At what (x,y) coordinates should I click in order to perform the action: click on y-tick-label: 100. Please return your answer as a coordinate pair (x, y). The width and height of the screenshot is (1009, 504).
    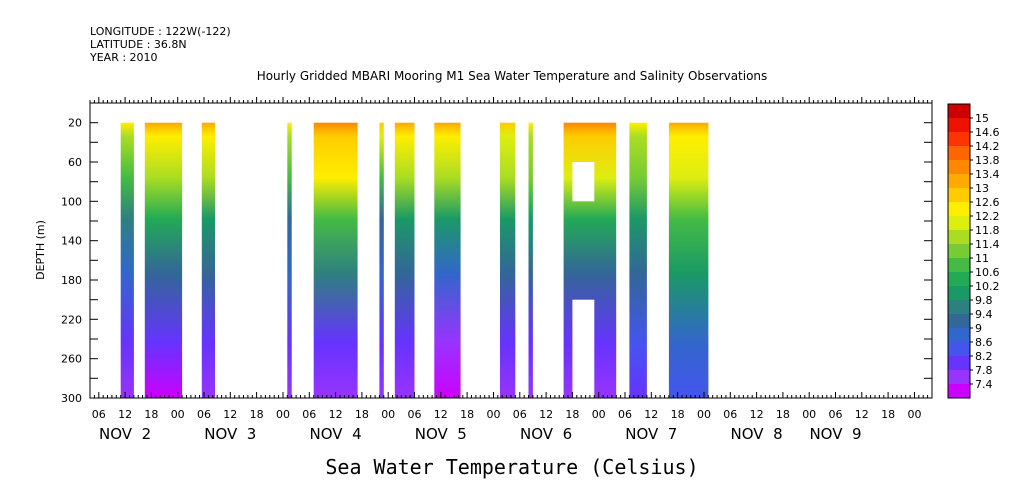
    Looking at the image, I should click on (71, 201).